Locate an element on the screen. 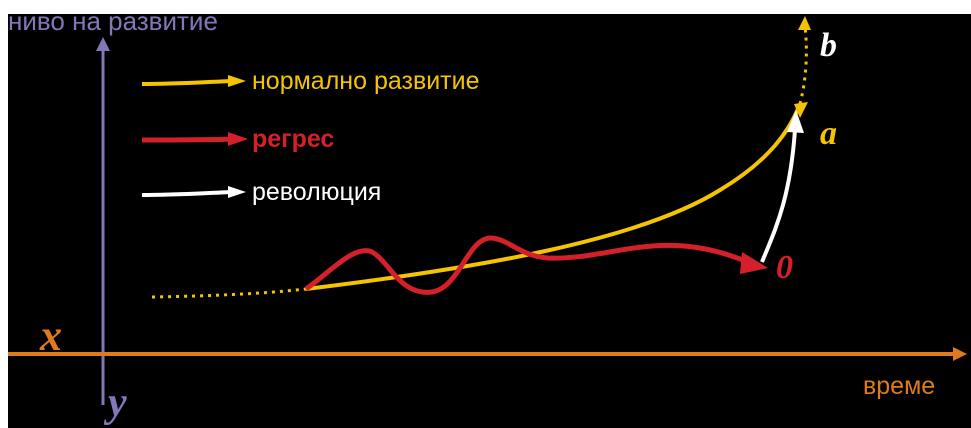 The height and width of the screenshot is (428, 971). legend-label-revolution: революция is located at coordinates (316, 192).